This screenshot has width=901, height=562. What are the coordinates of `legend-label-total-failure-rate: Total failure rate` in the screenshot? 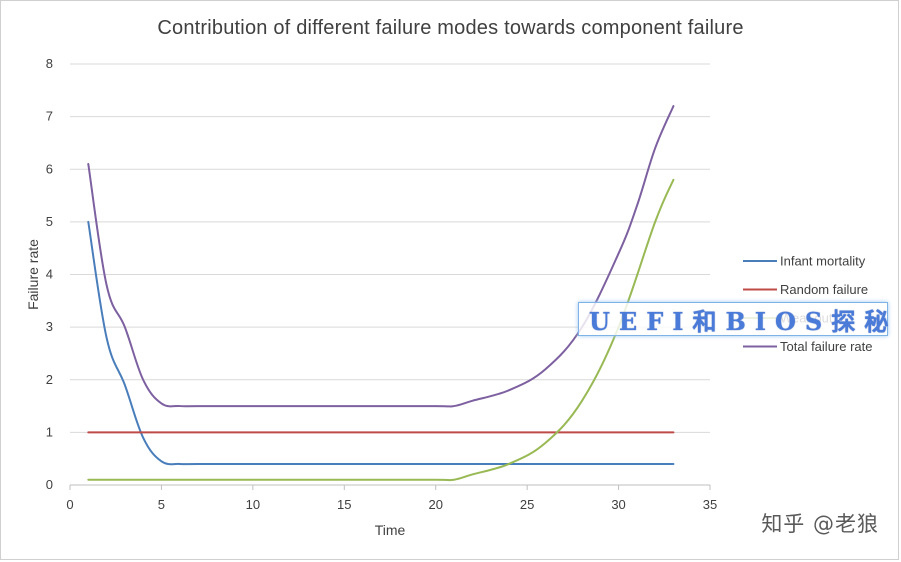 It's located at (826, 346).